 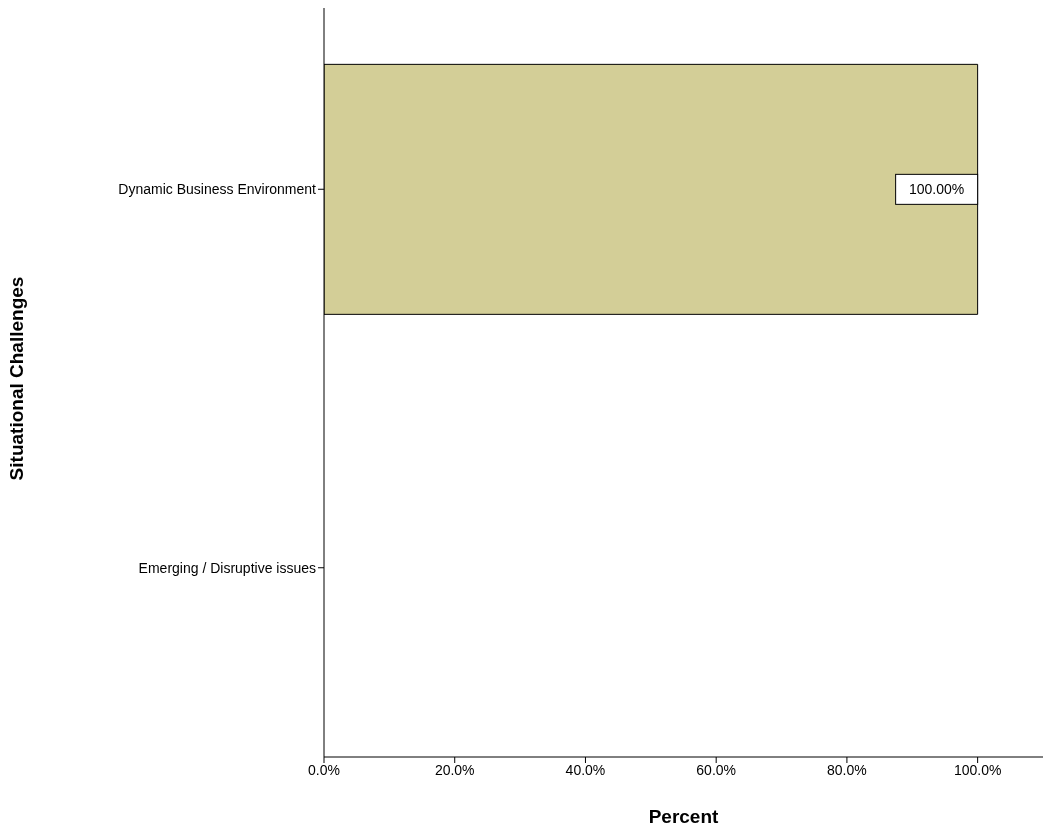 What do you see at coordinates (716, 769) in the screenshot?
I see `x-tick-label: 60.0%` at bounding box center [716, 769].